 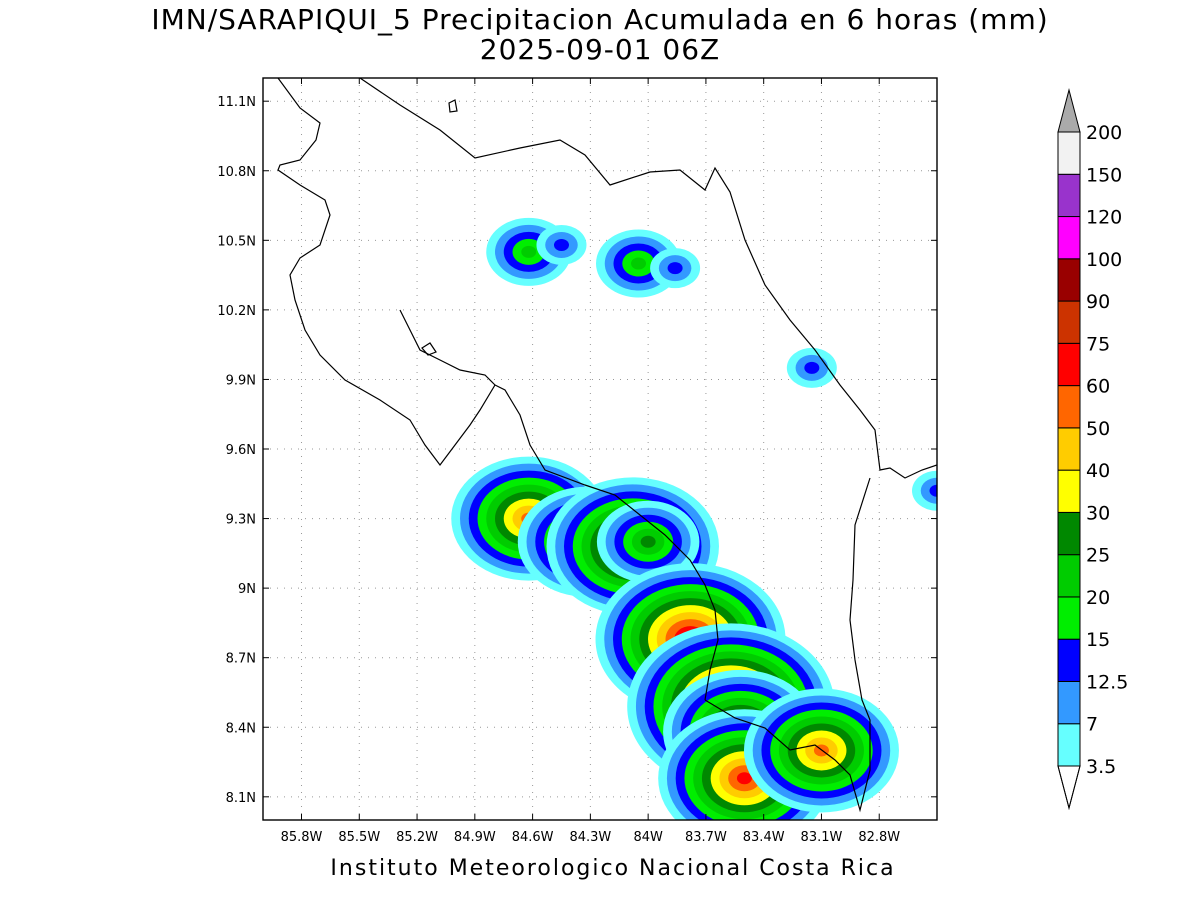 I want to click on lat-tick-label: 10.8N, so click(x=236, y=172).